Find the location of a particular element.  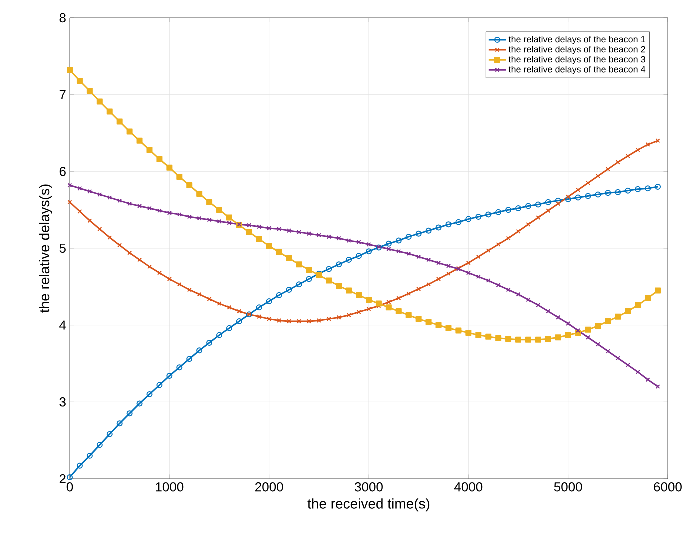

x-tick-label: 6000 is located at coordinates (668, 487).